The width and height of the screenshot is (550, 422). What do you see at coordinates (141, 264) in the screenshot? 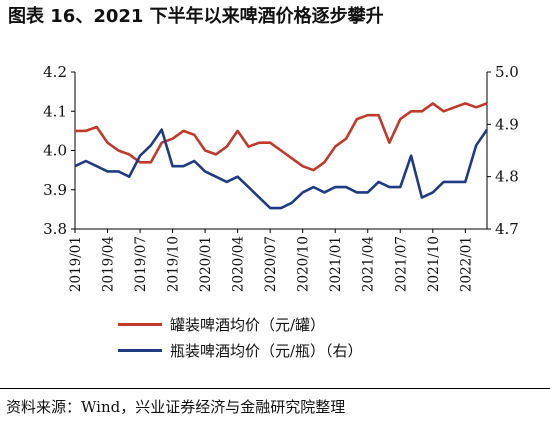
I see `x-tick-label: 2019/07` at bounding box center [141, 264].